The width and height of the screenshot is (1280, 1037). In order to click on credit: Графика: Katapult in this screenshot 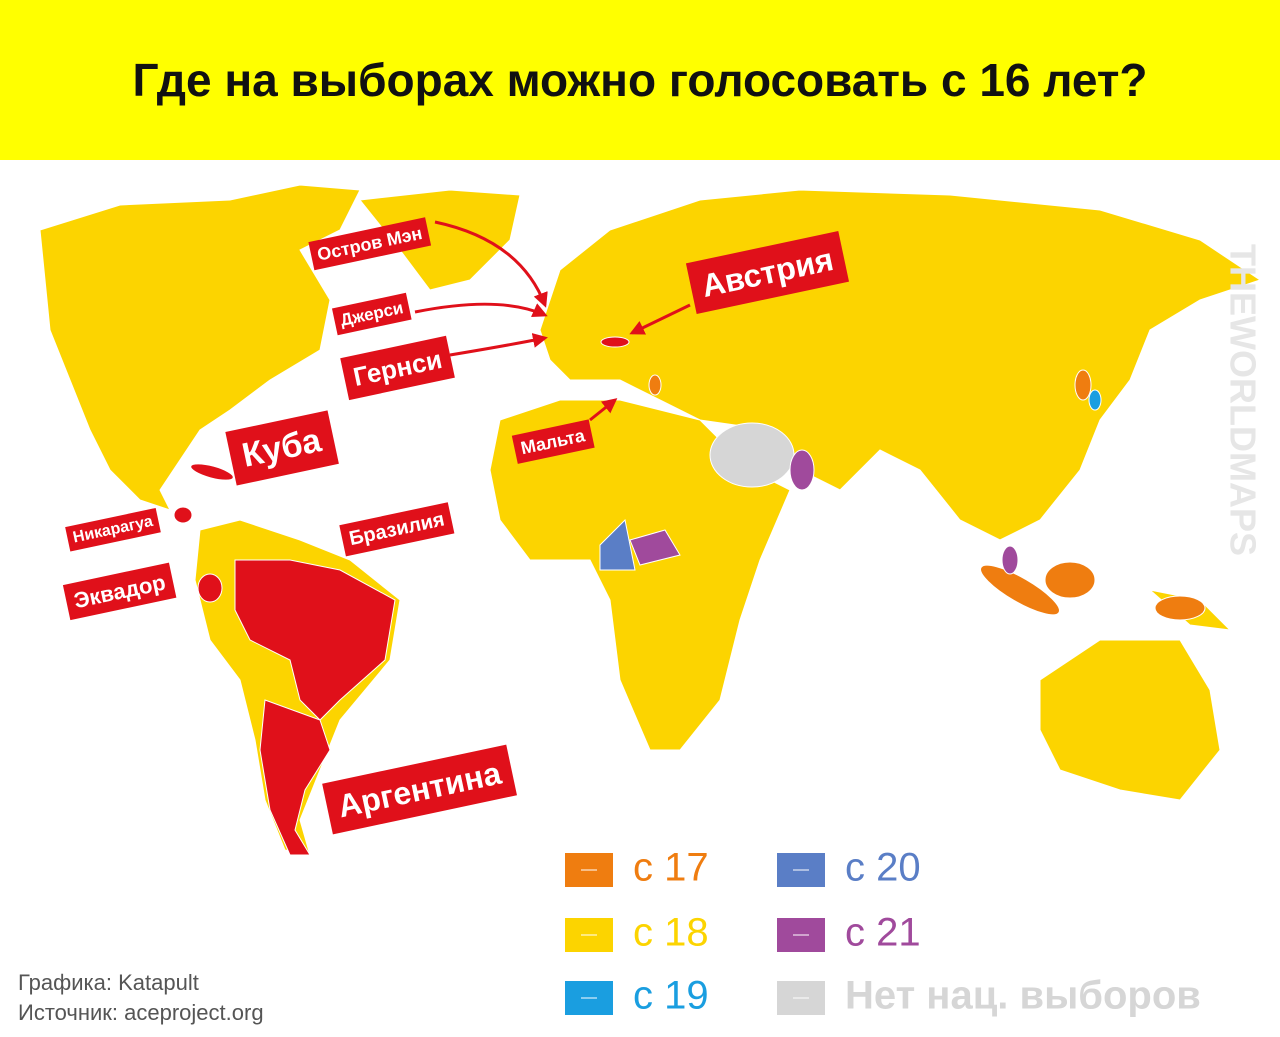, I will do `click(108, 982)`.